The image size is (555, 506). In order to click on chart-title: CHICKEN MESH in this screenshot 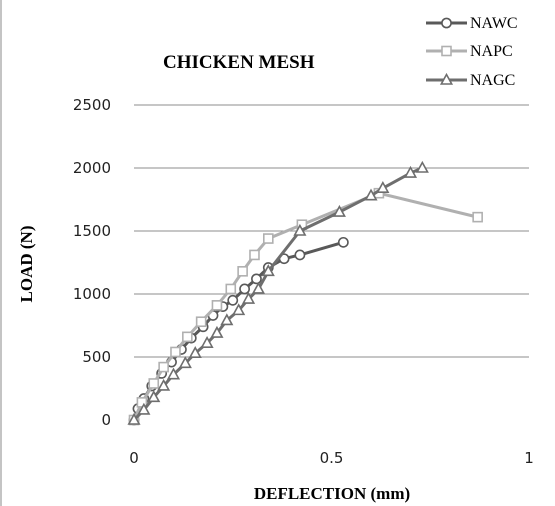, I will do `click(239, 62)`.